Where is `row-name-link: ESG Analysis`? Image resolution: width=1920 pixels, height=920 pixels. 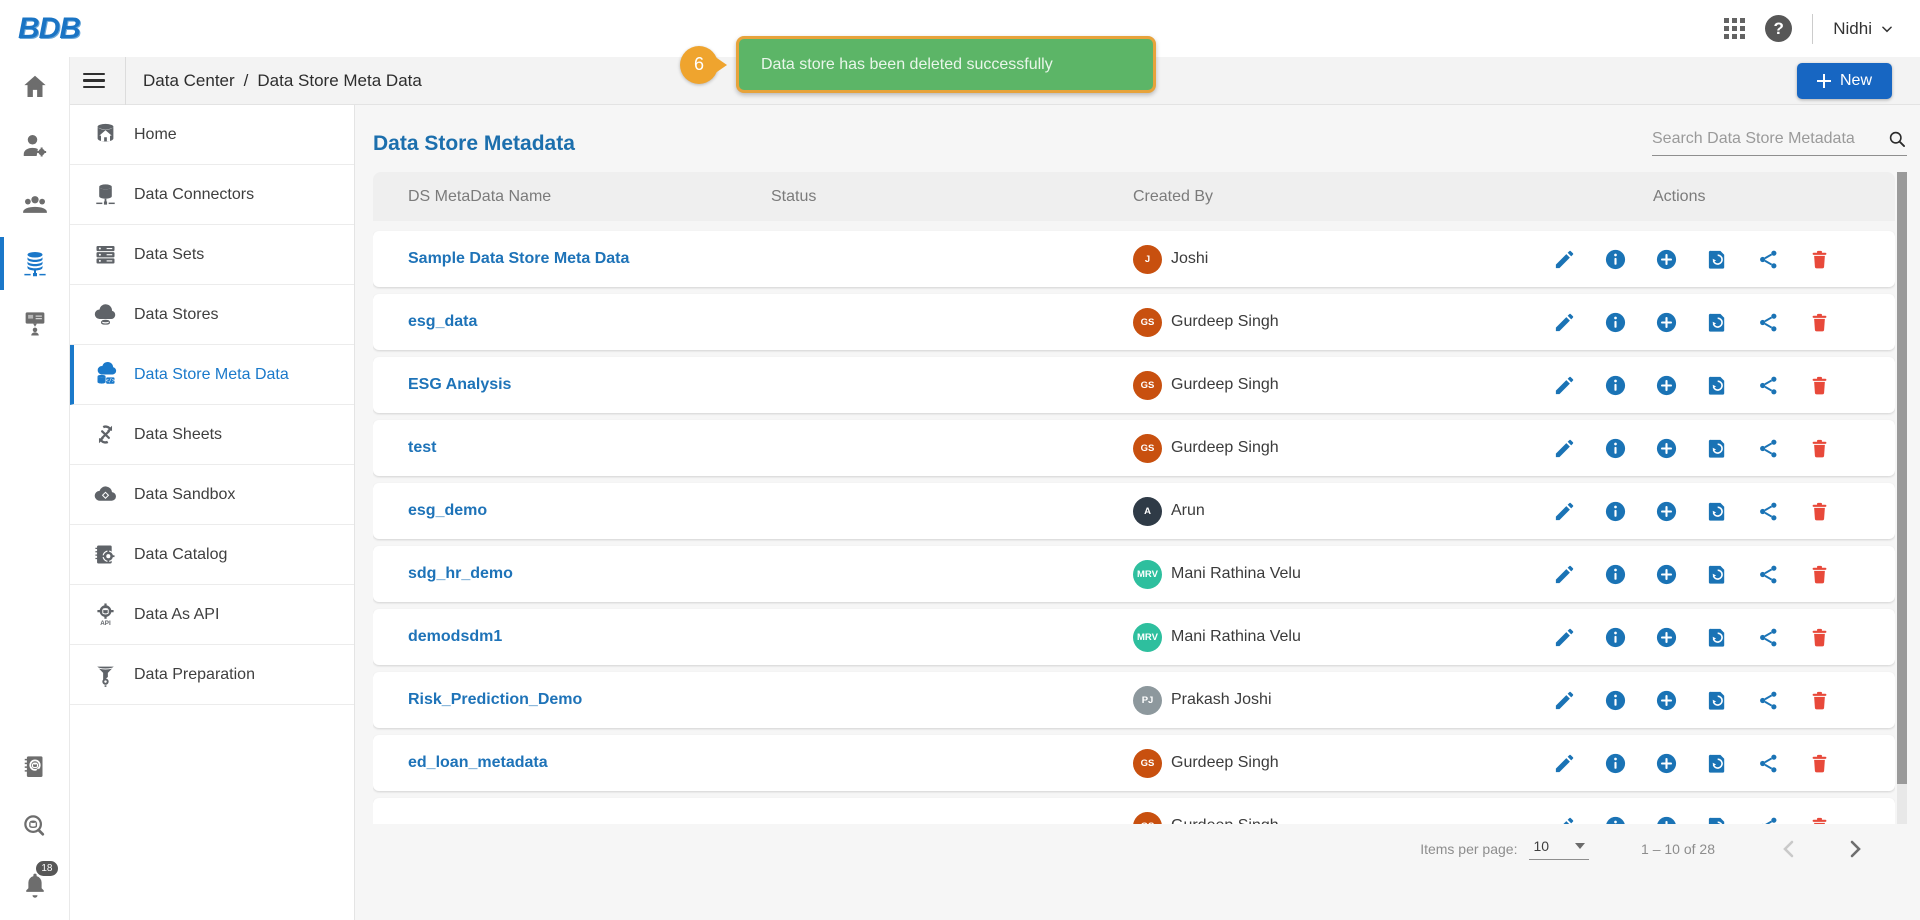 row-name-link: ESG Analysis is located at coordinates (460, 384).